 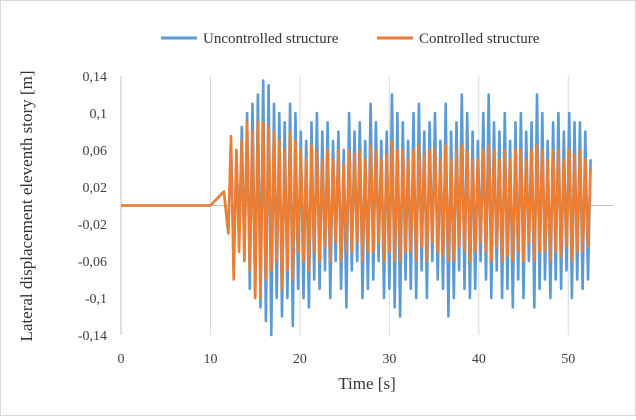 I want to click on y-tick-label: 0,02, so click(x=95, y=188).